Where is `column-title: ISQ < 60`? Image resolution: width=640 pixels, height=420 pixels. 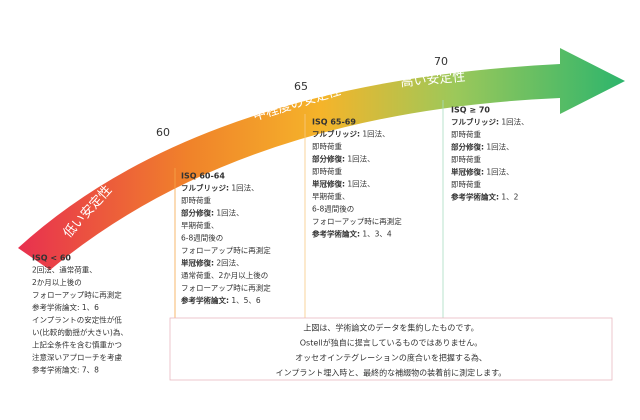 column-title: ISQ < 60 is located at coordinates (51, 258).